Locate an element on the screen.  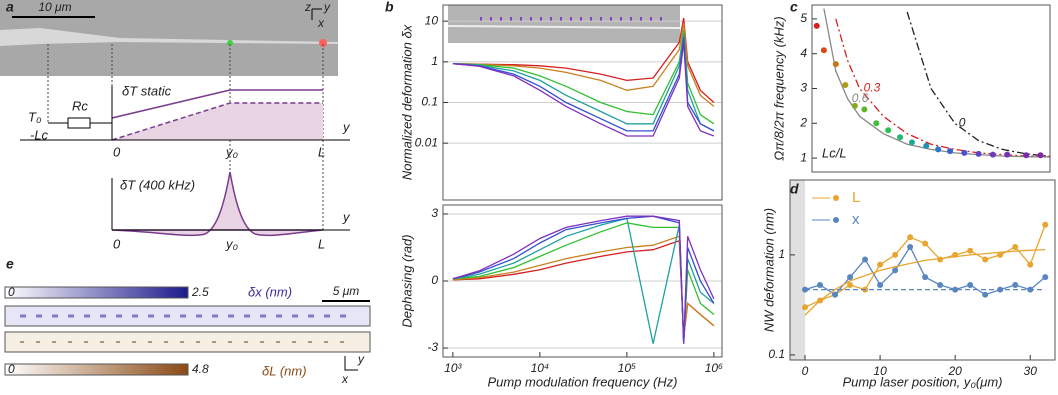
x-tick-label: 10⁵ is located at coordinates (627, 368).